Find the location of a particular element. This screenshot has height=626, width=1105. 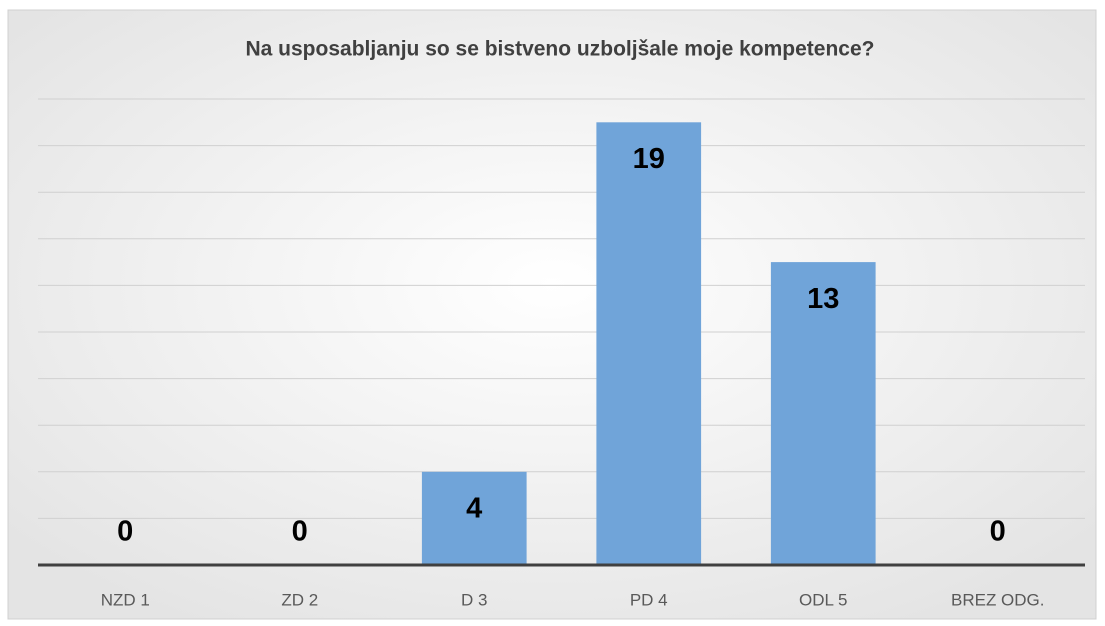

x-tick-label: NZD 1 is located at coordinates (125, 599).